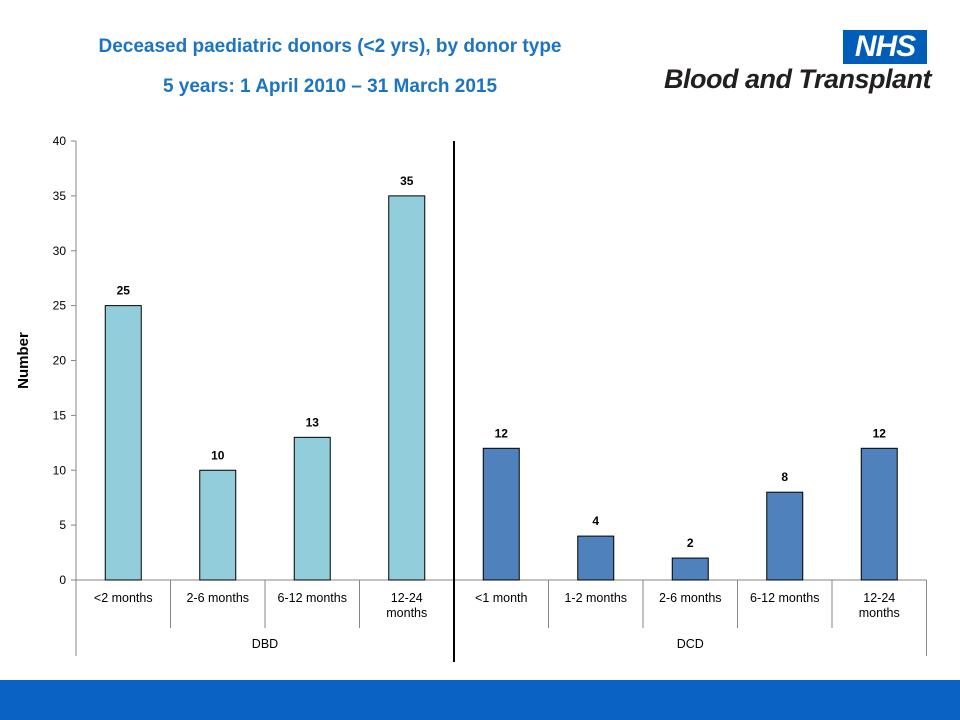  Describe the element at coordinates (60, 470) in the screenshot. I see `y-tick-label: 10` at that location.